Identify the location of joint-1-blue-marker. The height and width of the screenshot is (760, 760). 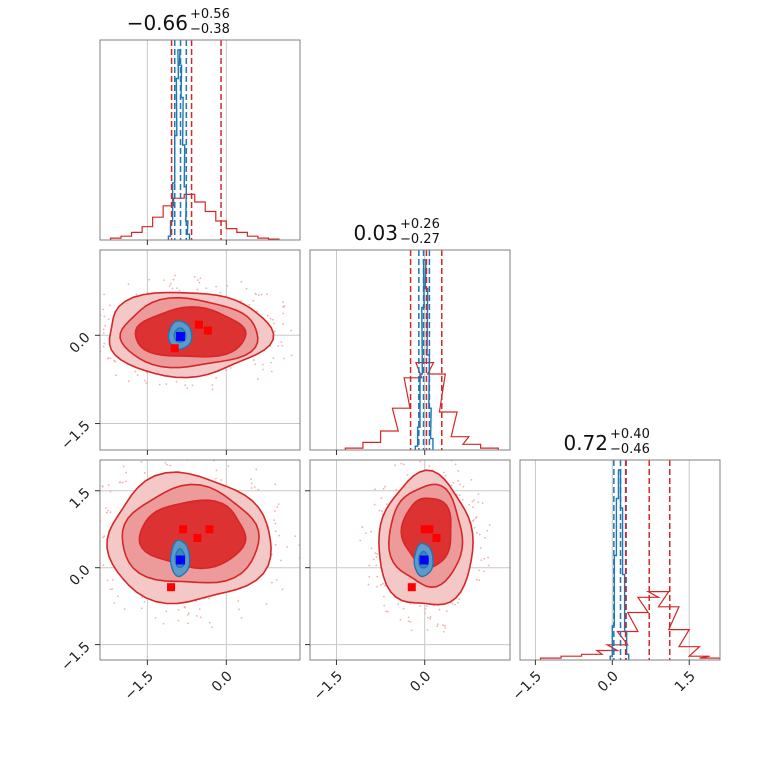
(181, 336).